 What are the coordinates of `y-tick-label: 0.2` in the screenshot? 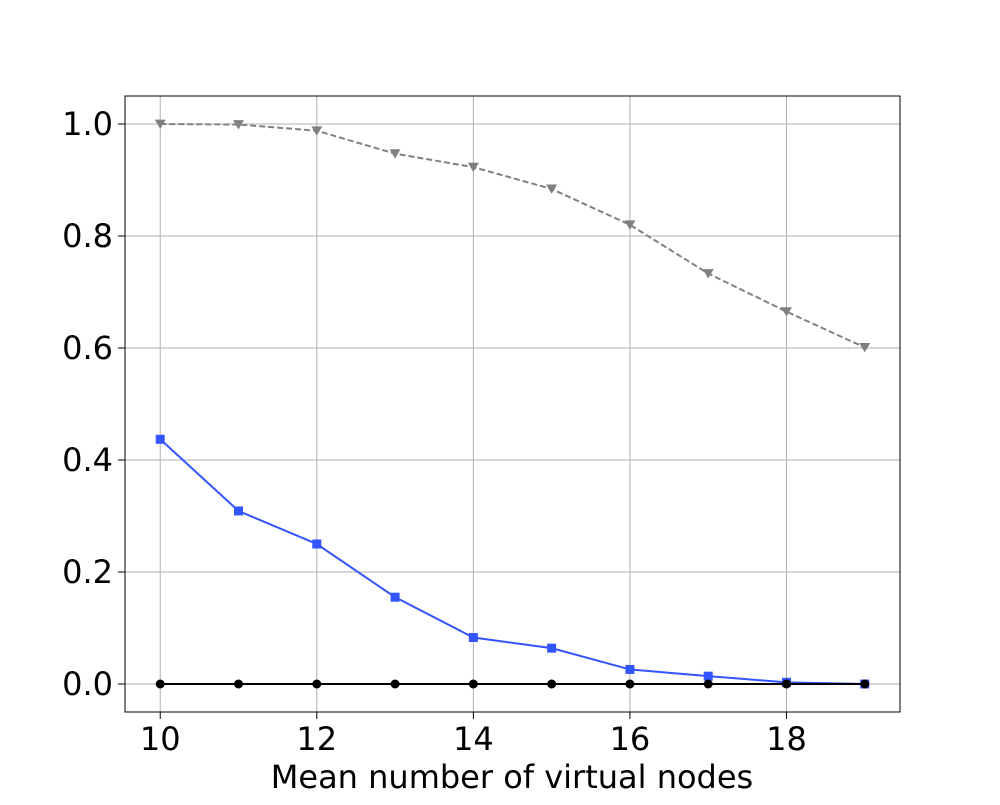 It's located at (87, 572).